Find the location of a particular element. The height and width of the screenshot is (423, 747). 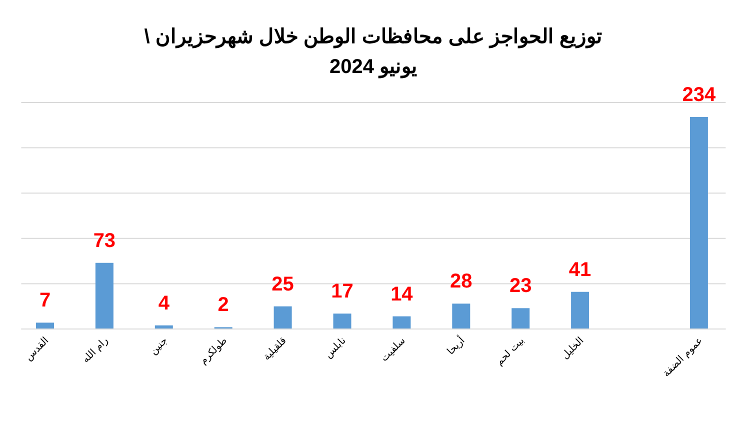

x-tick-label: جنين is located at coordinates (159, 346).